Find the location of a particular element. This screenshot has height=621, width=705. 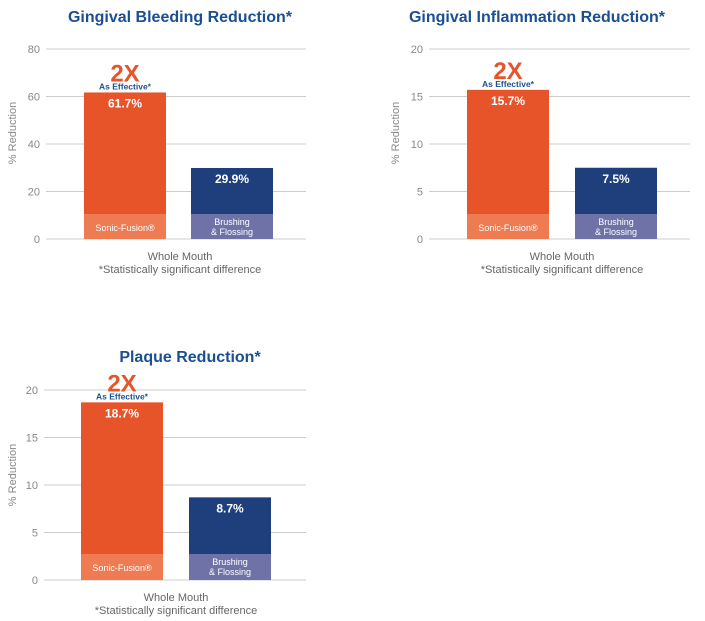

y-tick-label: 40 is located at coordinates (34, 145).